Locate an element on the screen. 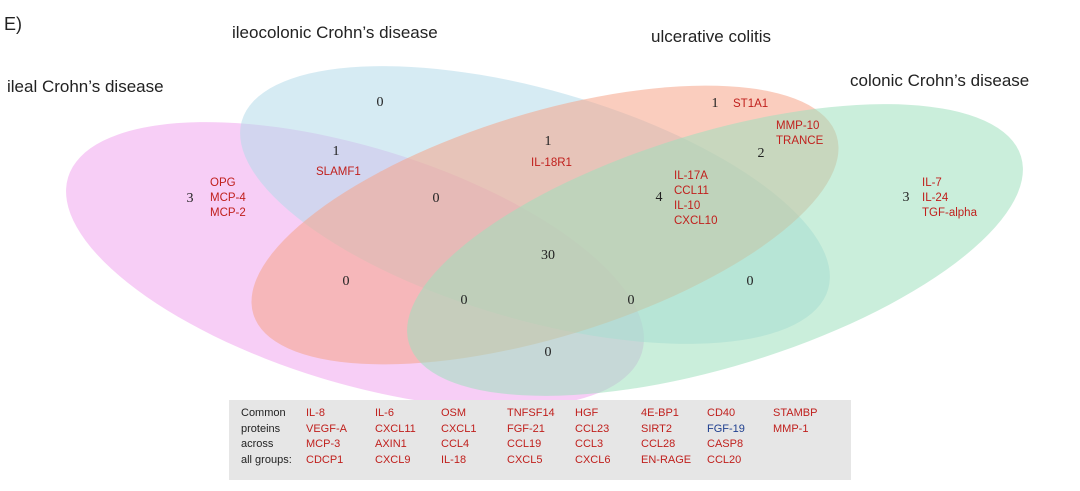  common-heading-line: Common is located at coordinates (263, 413).